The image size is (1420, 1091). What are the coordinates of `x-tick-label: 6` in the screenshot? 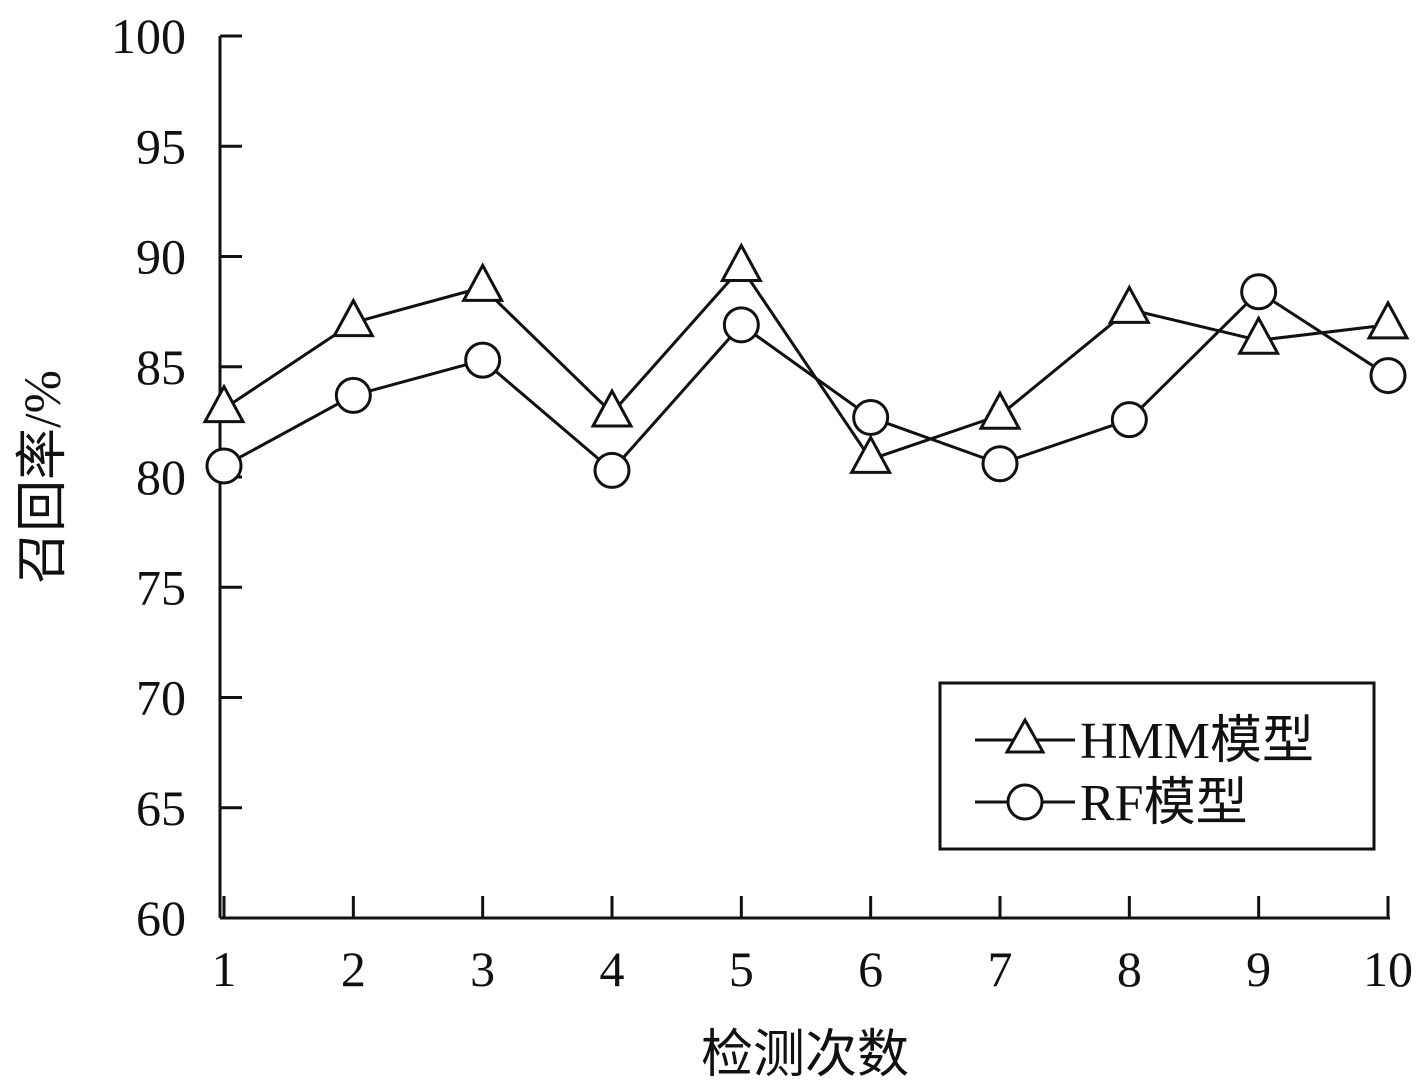 It's located at (870, 969).